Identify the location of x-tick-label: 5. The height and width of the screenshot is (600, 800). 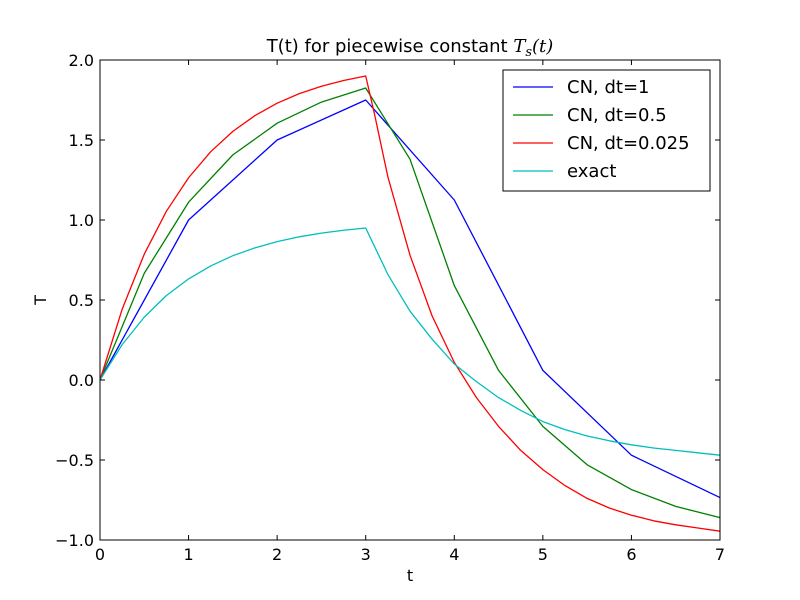
(543, 554).